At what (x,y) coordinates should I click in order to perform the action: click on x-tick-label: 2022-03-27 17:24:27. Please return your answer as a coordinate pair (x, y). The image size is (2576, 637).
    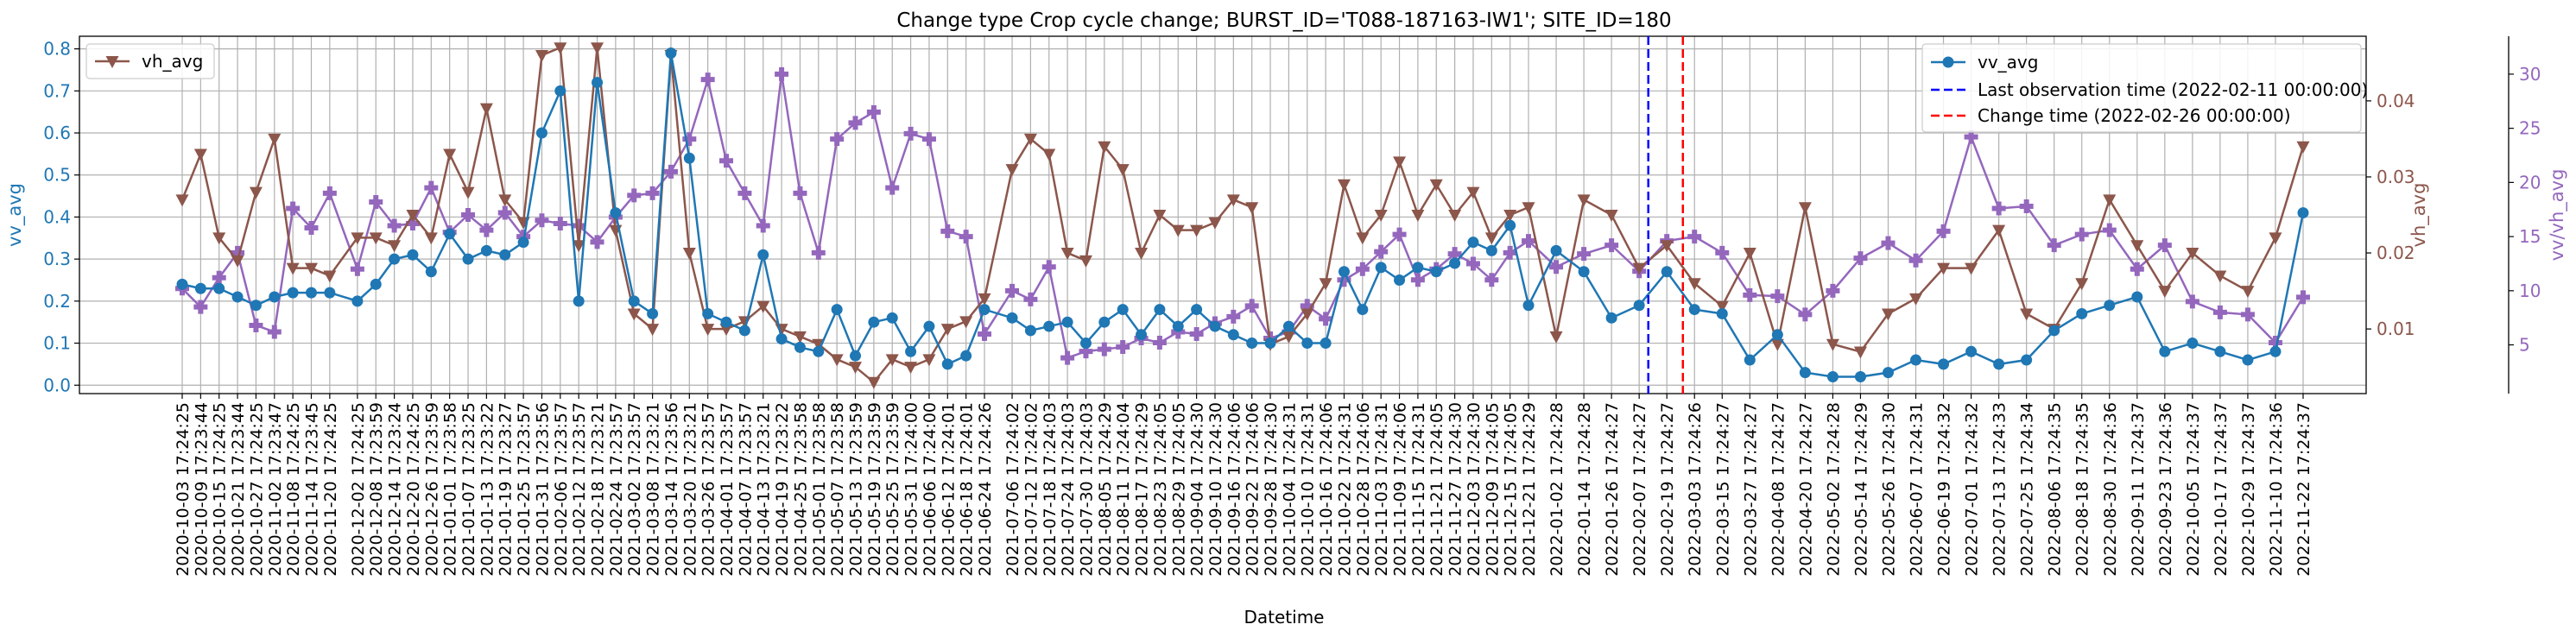
    Looking at the image, I should click on (1750, 489).